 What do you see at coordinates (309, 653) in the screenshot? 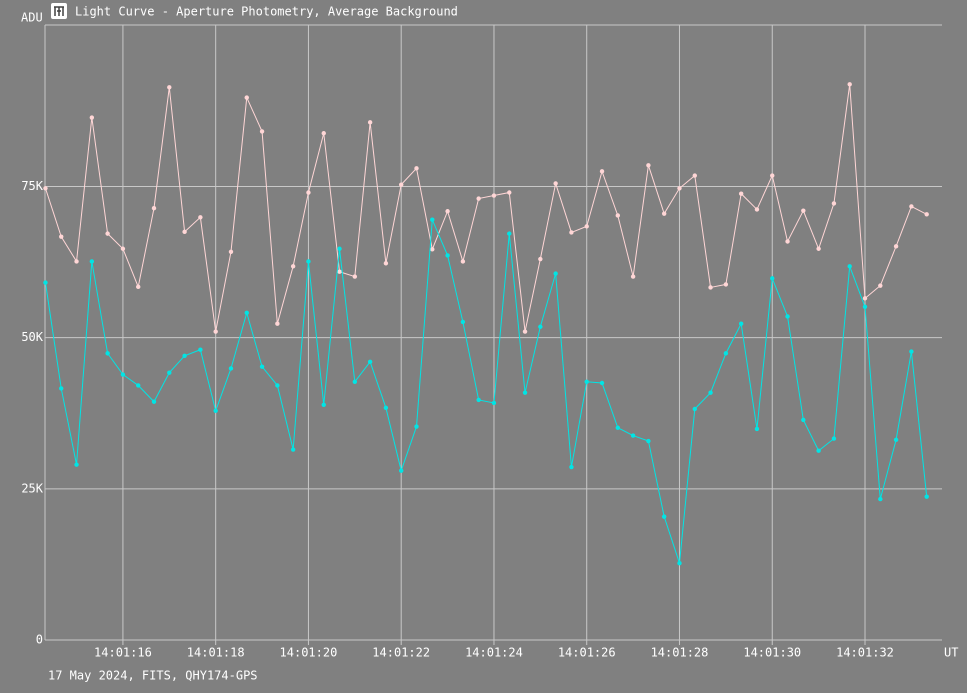
I see `x-tick-label: 14:01:20` at bounding box center [309, 653].